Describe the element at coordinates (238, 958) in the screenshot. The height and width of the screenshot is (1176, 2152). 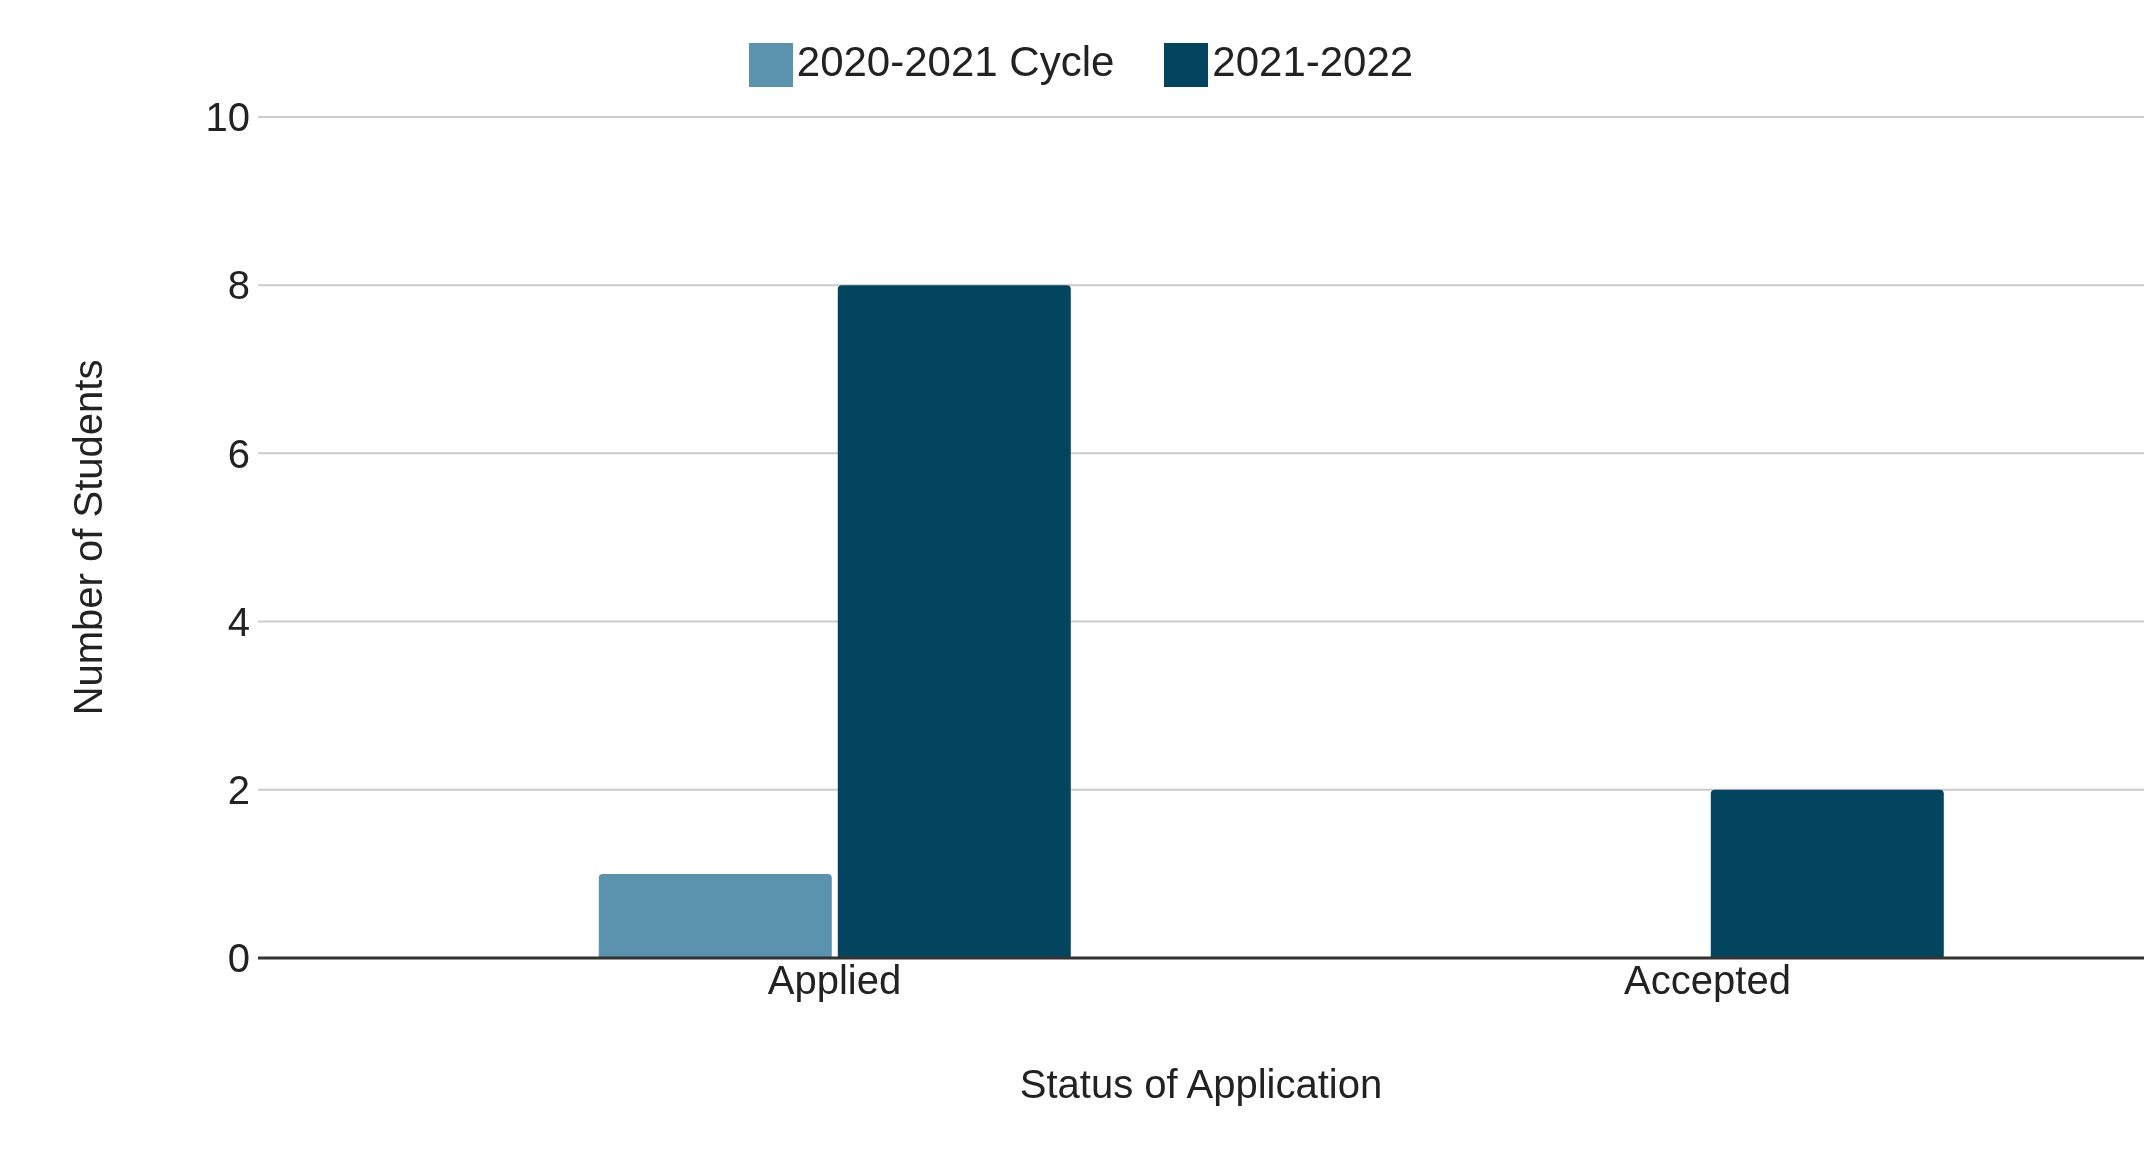
I see `y-tick-label: 0` at that location.